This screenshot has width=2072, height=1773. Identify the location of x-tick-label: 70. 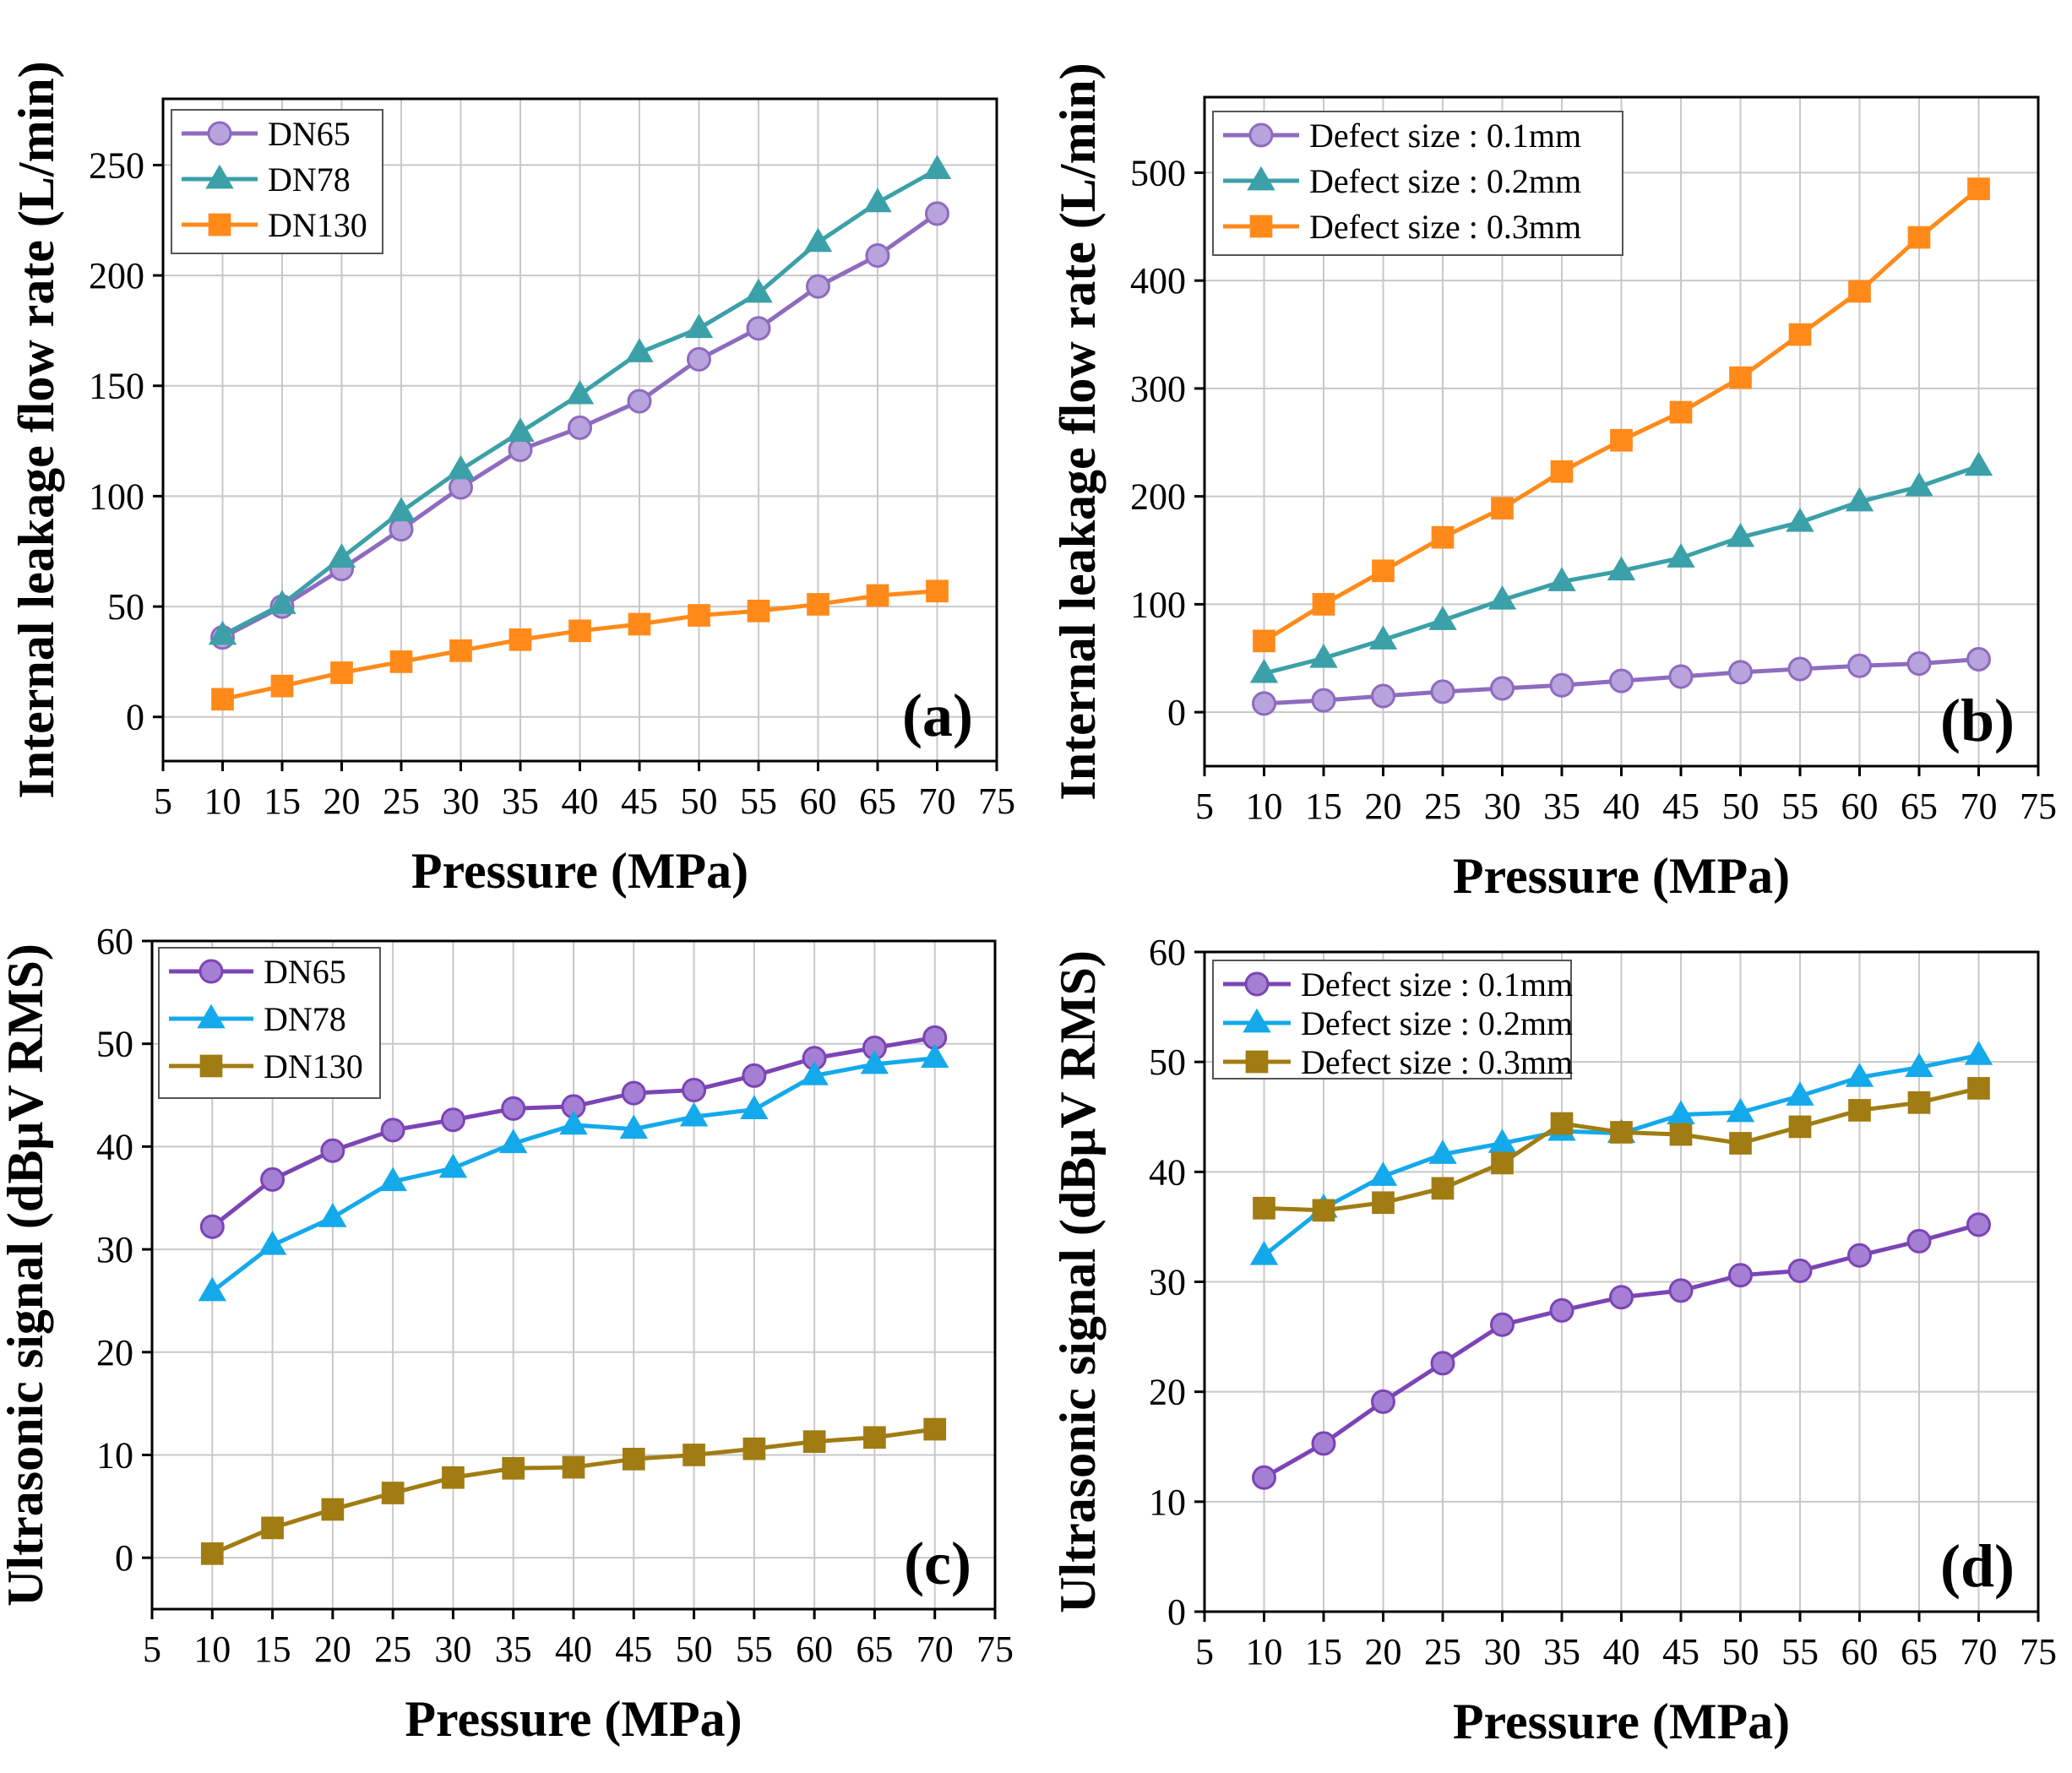
(935, 1650).